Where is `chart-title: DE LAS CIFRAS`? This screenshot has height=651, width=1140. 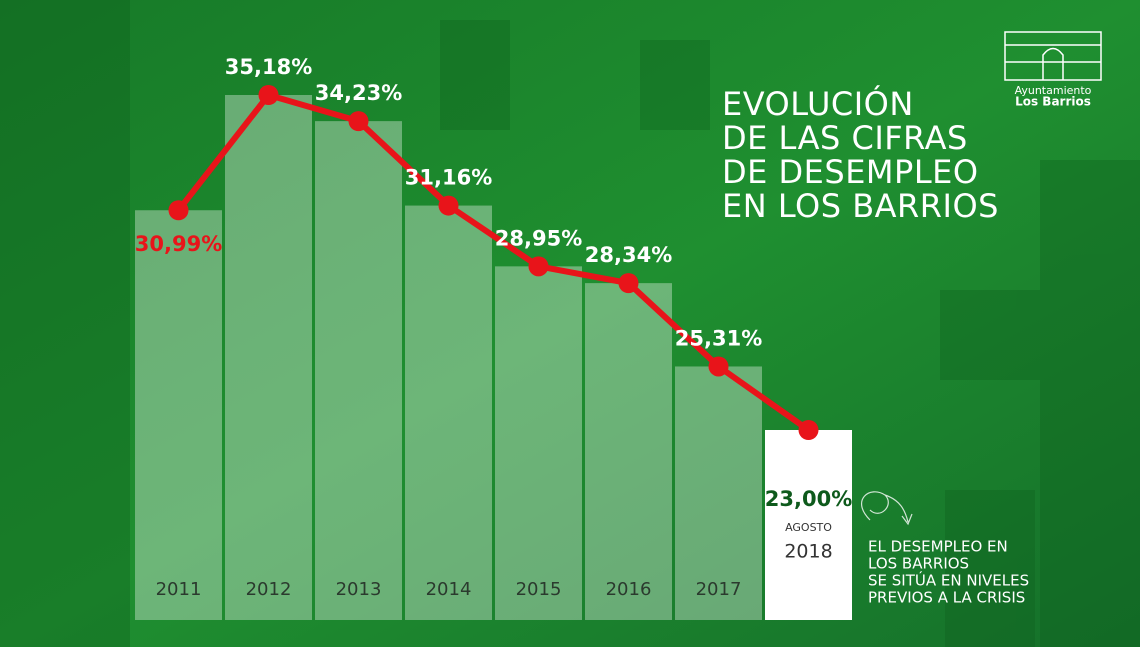 chart-title: DE LAS CIFRAS is located at coordinates (845, 138).